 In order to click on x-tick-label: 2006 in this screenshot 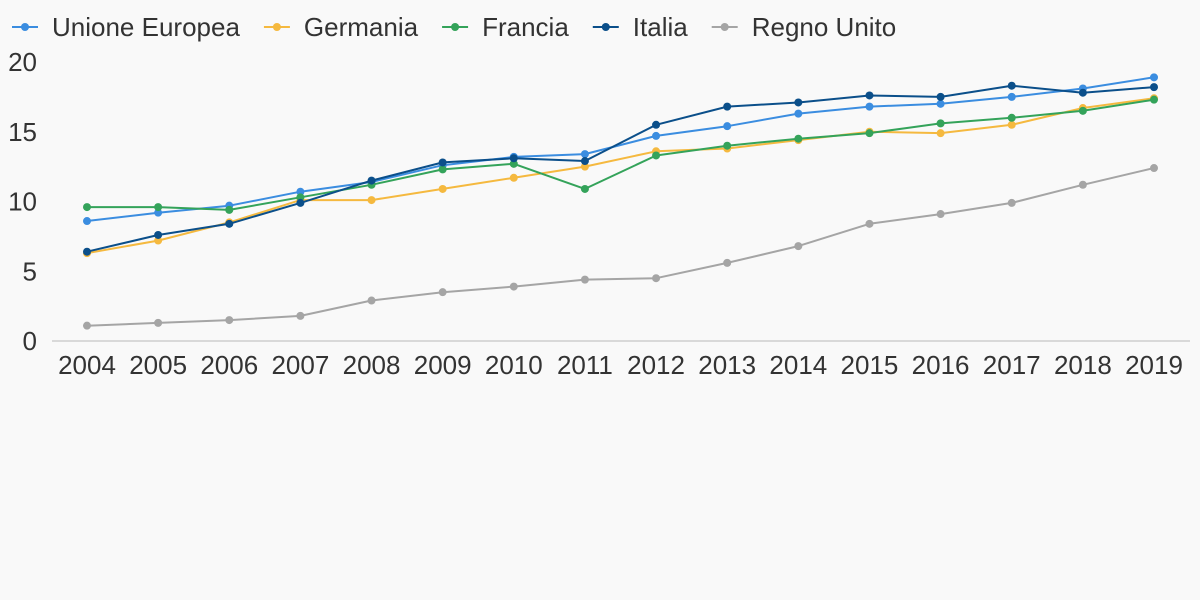, I will do `click(229, 365)`.